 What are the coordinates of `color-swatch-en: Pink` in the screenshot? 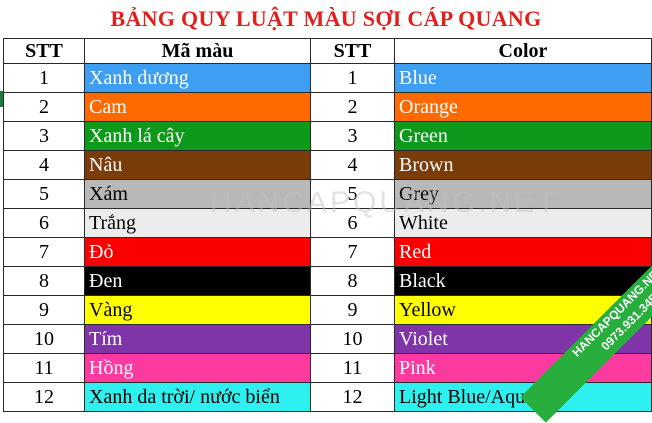 It's located at (523, 368).